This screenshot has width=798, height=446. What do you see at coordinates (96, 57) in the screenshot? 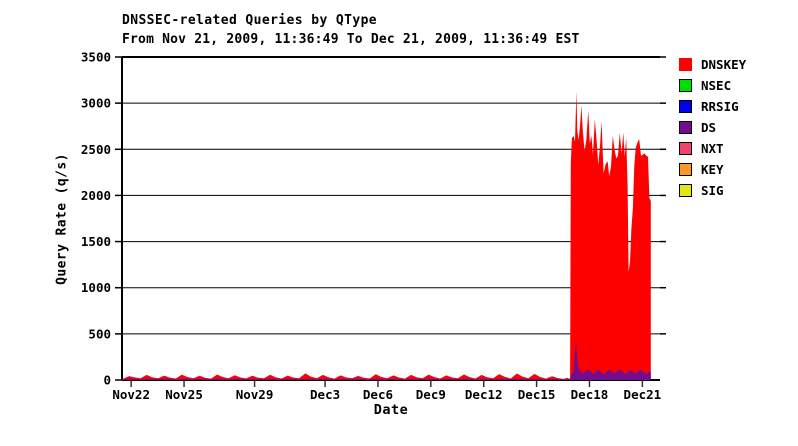
I see `y-tick-label: 3500` at bounding box center [96, 57].